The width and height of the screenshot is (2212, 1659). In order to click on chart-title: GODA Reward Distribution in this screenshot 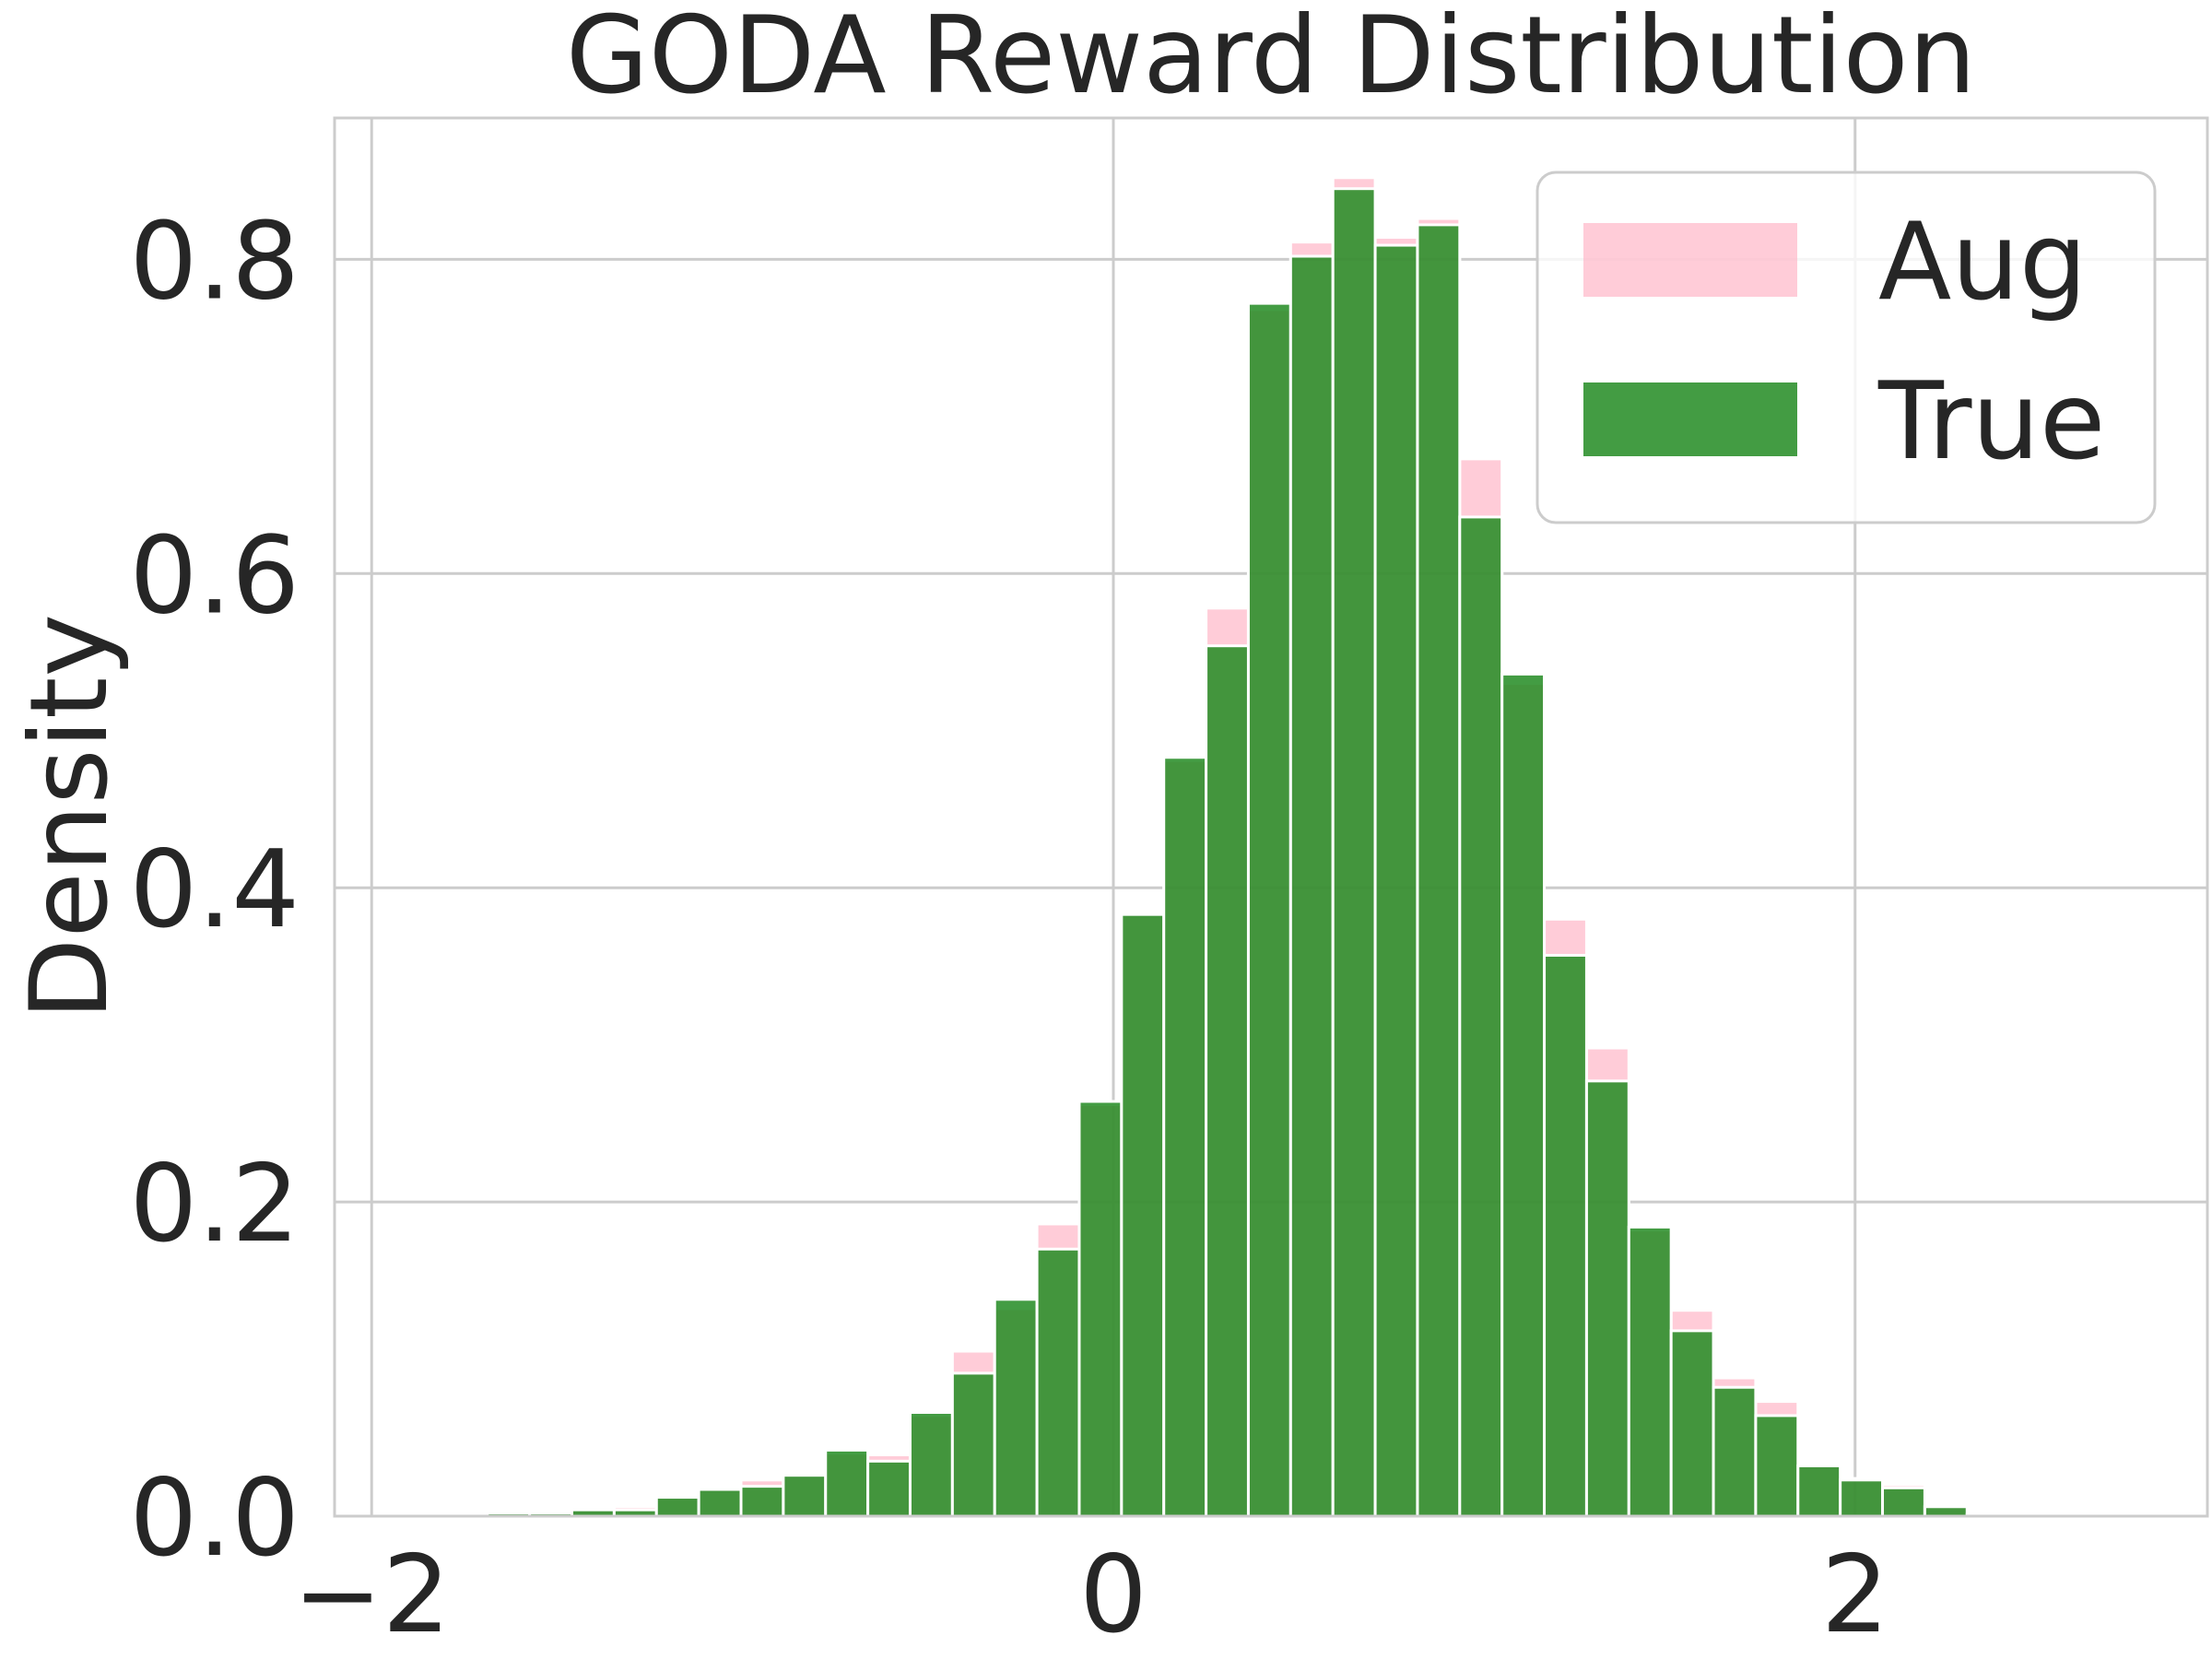, I will do `click(1271, 59)`.